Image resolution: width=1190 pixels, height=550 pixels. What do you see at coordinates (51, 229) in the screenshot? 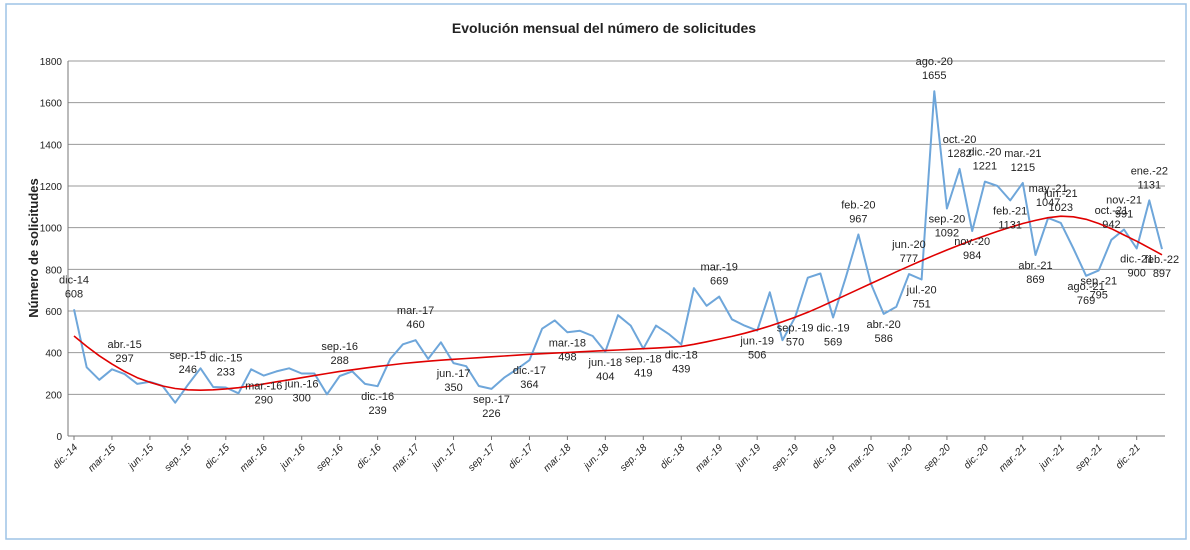
I see `y-tick-label: 1000` at bounding box center [51, 229].